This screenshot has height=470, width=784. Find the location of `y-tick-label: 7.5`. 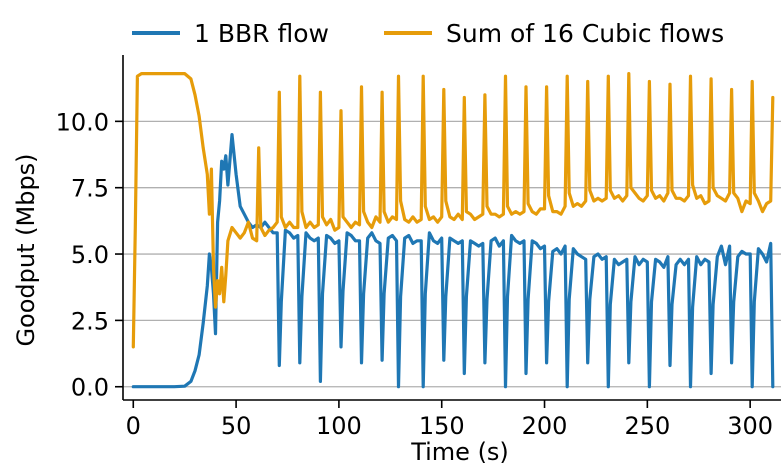

y-tick-label: 7.5 is located at coordinates (90, 189).